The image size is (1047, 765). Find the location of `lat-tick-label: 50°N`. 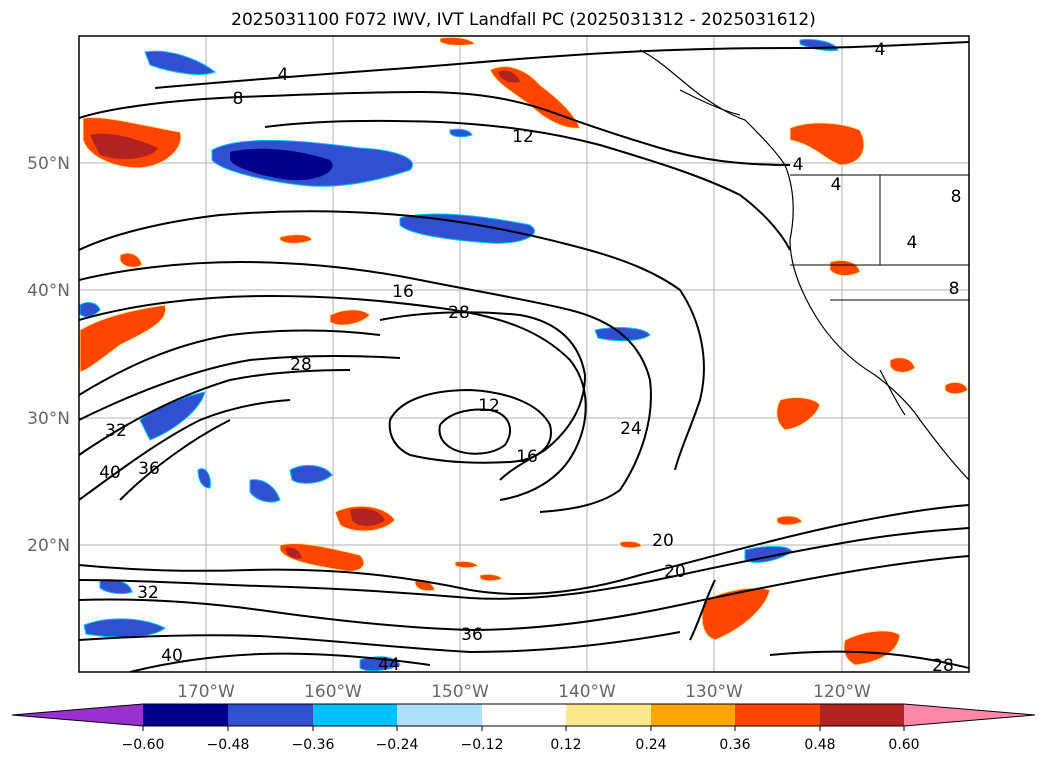

lat-tick-label: 50°N is located at coordinates (48, 164).